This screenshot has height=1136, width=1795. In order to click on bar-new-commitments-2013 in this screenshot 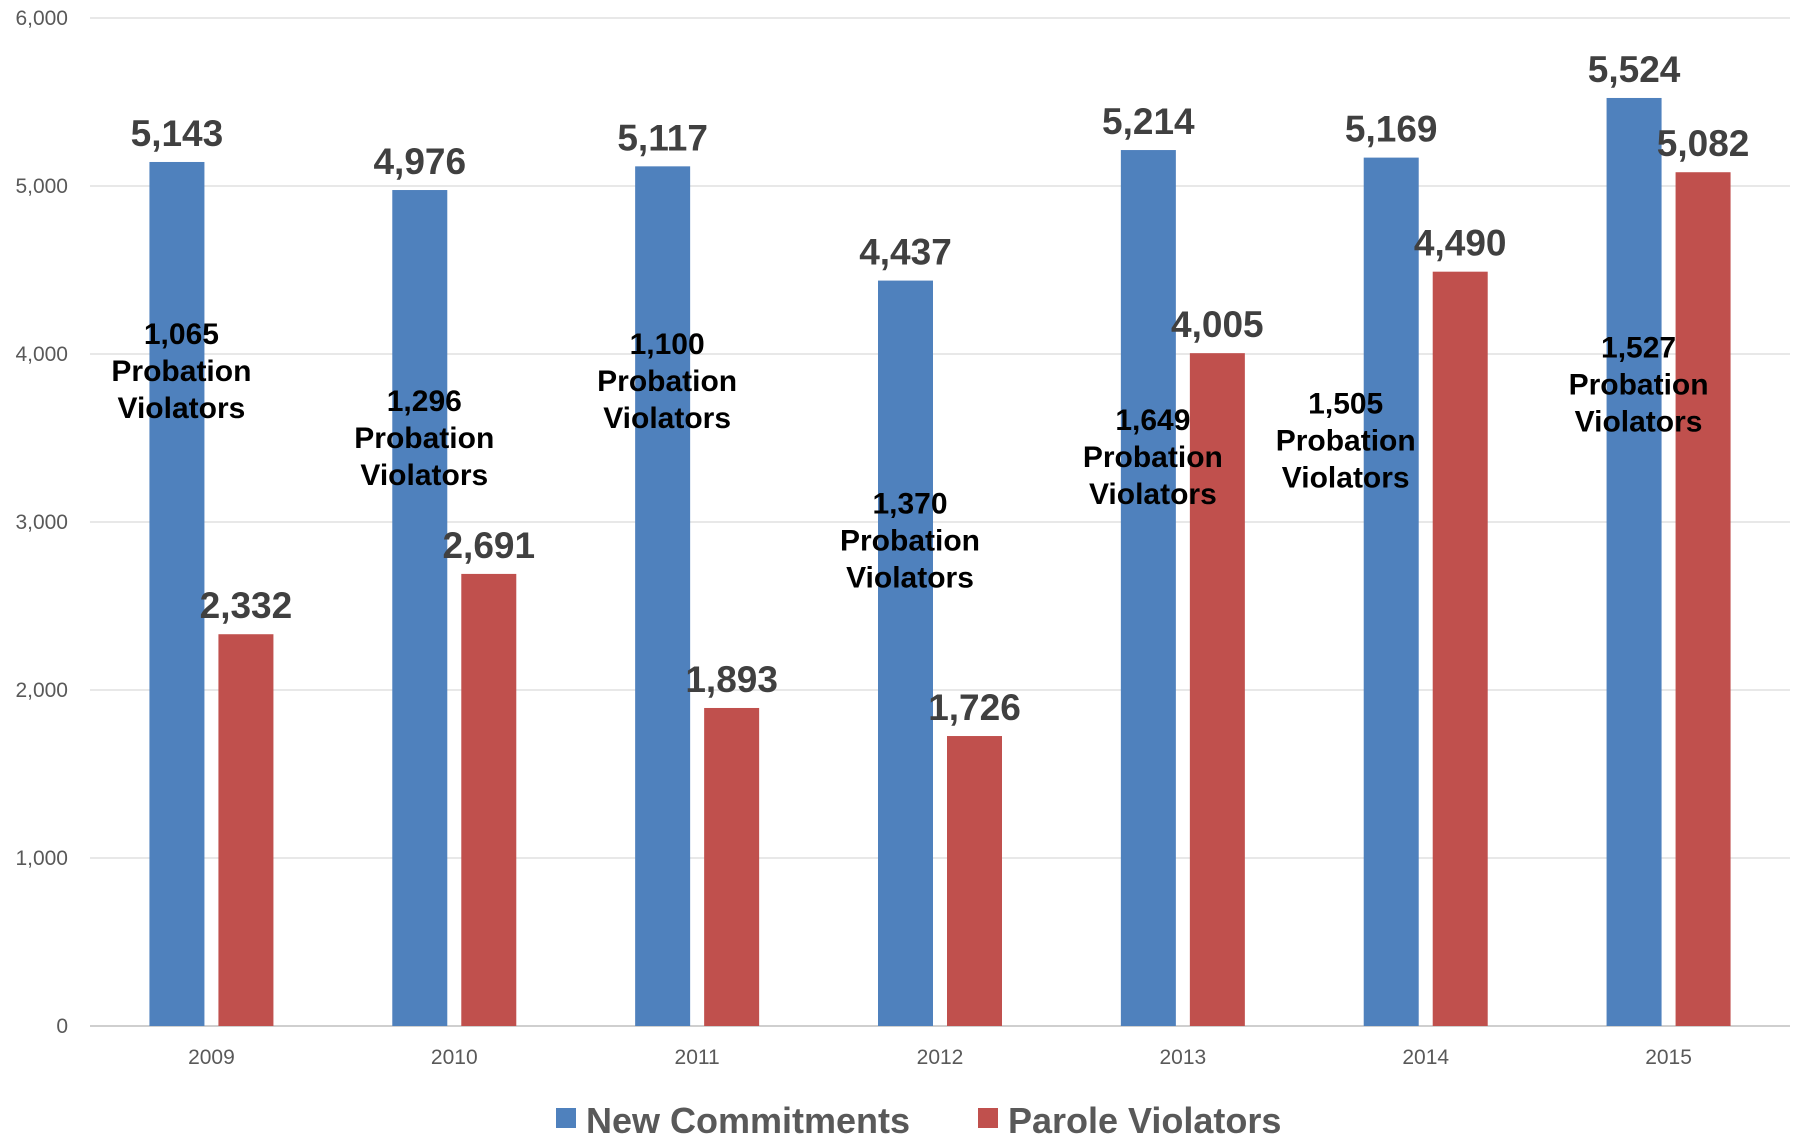, I will do `click(1148, 588)`.